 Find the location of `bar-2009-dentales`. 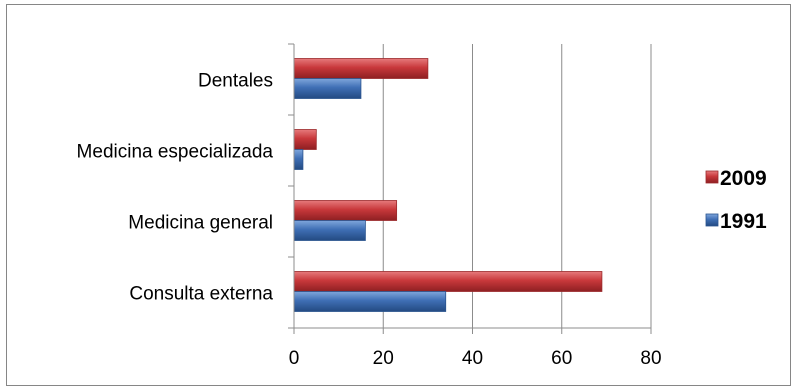

bar-2009-dentales is located at coordinates (361, 68).